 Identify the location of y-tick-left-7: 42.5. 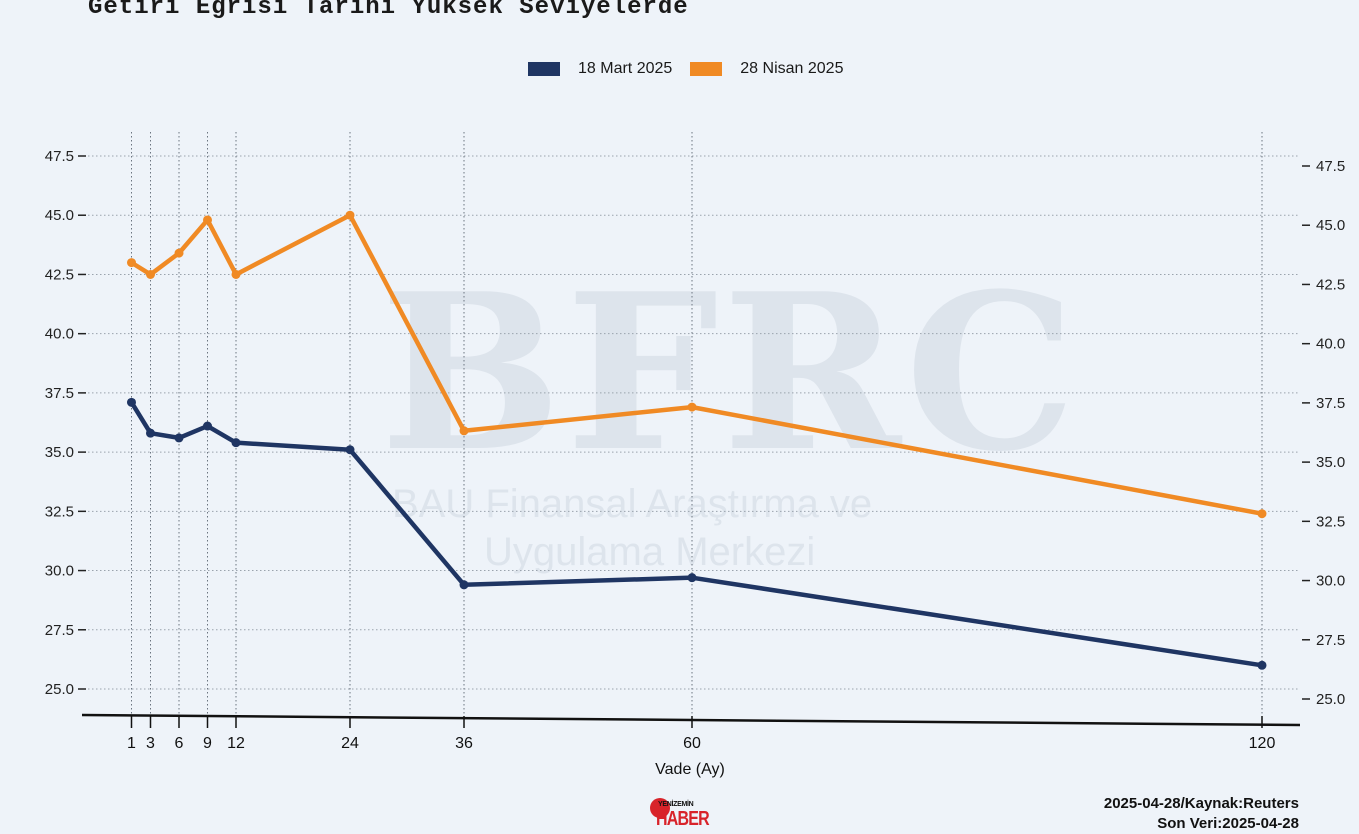
(59, 274).